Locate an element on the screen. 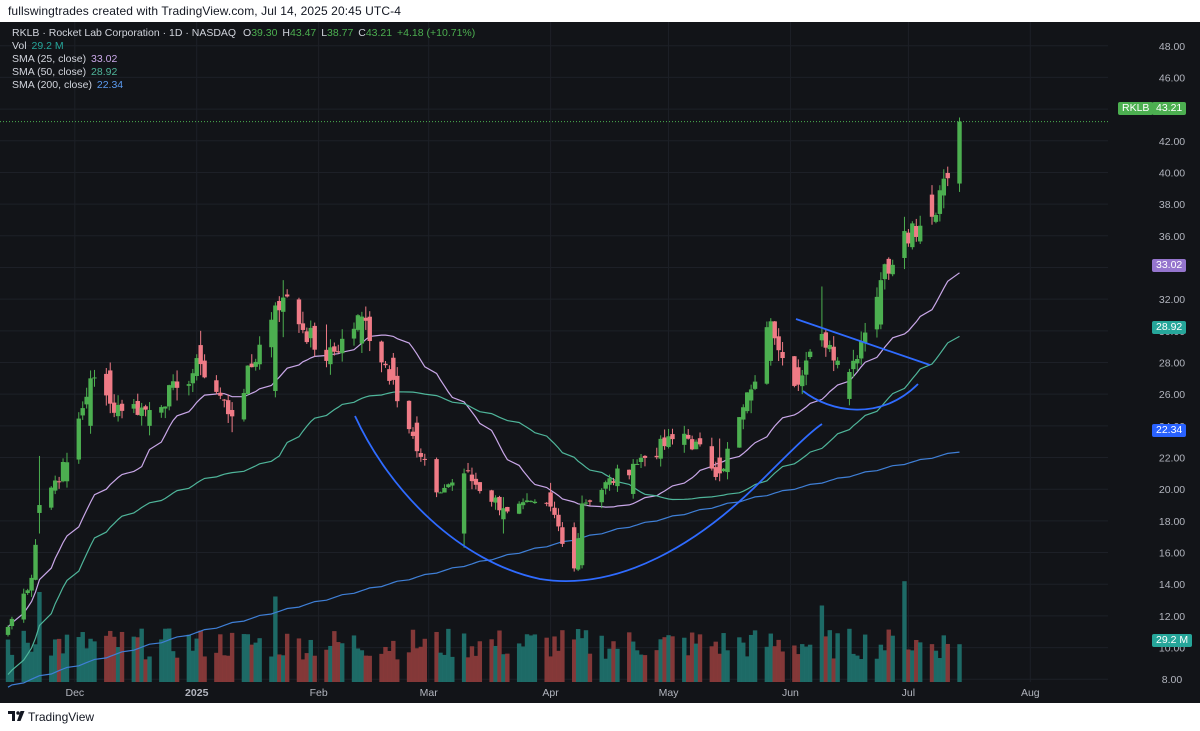 The image size is (1200, 731). ohlc-change: +4.18 (+10.71%) is located at coordinates (436, 33).